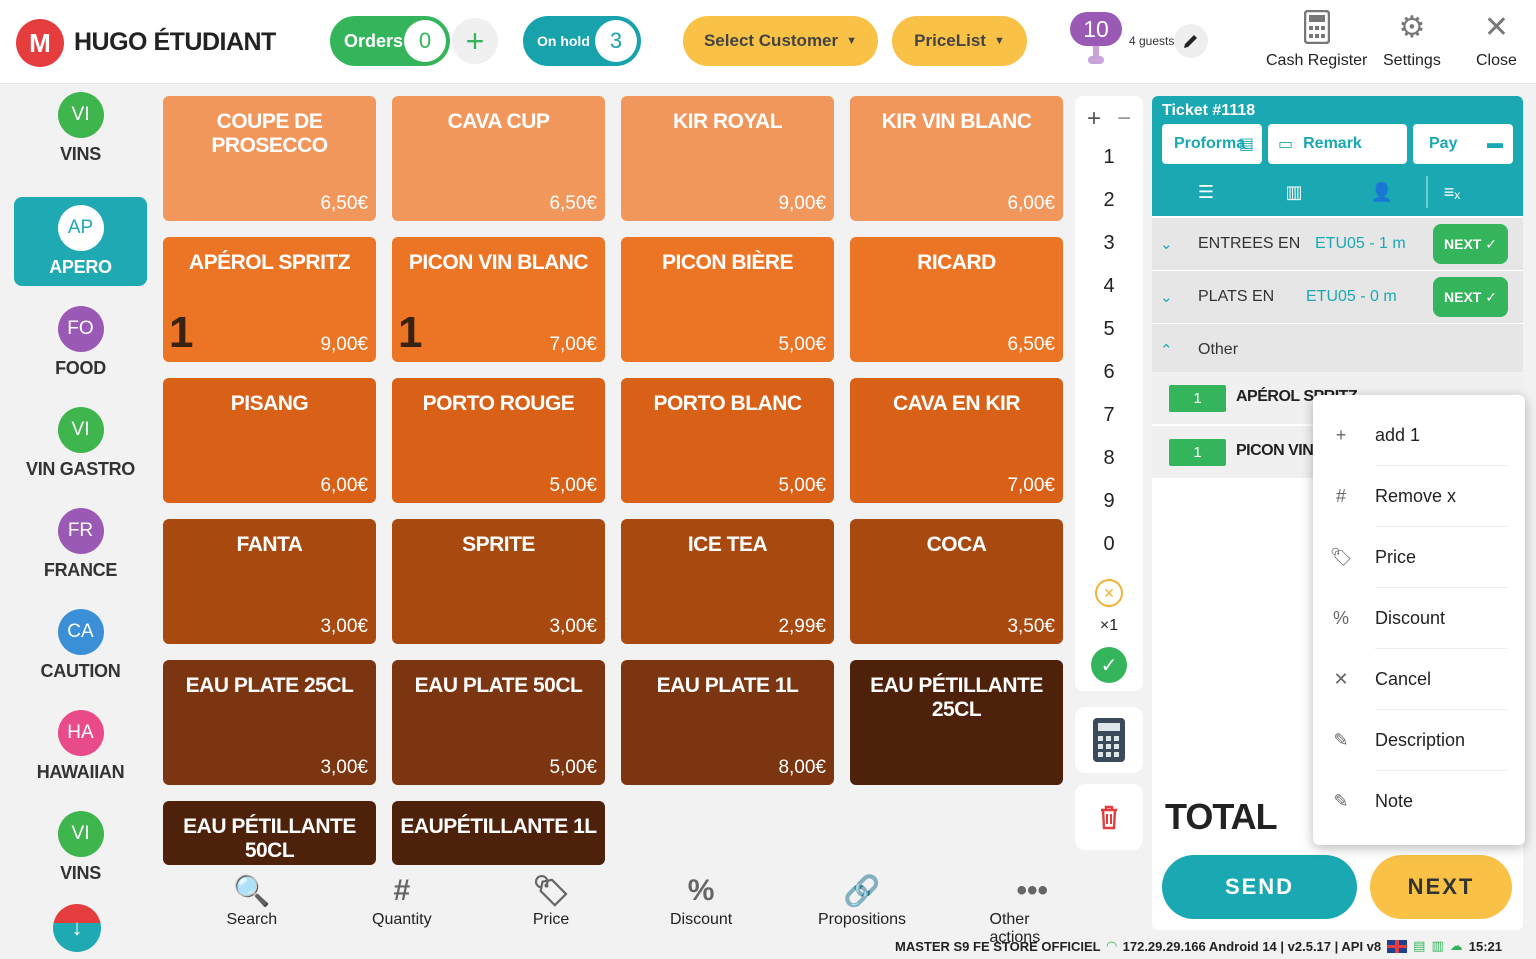 This screenshot has width=1536, height=959. What do you see at coordinates (1123, 118) in the screenshot?
I see `minus-button: −` at bounding box center [1123, 118].